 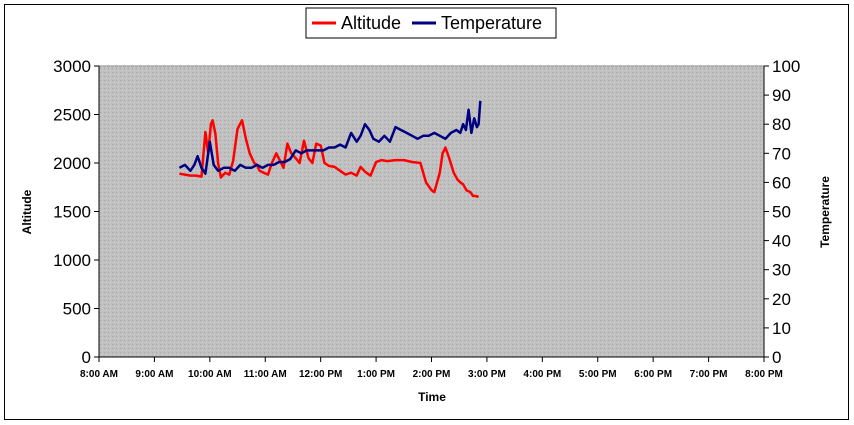 I want to click on x-tick-label: 4:00 PM, so click(x=542, y=374).